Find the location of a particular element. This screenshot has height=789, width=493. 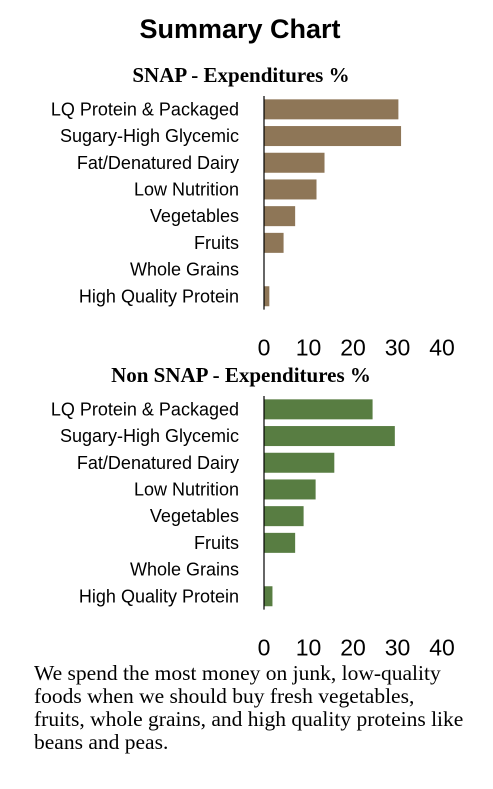

chart-title: SNAP - Expenditures % is located at coordinates (240, 75).